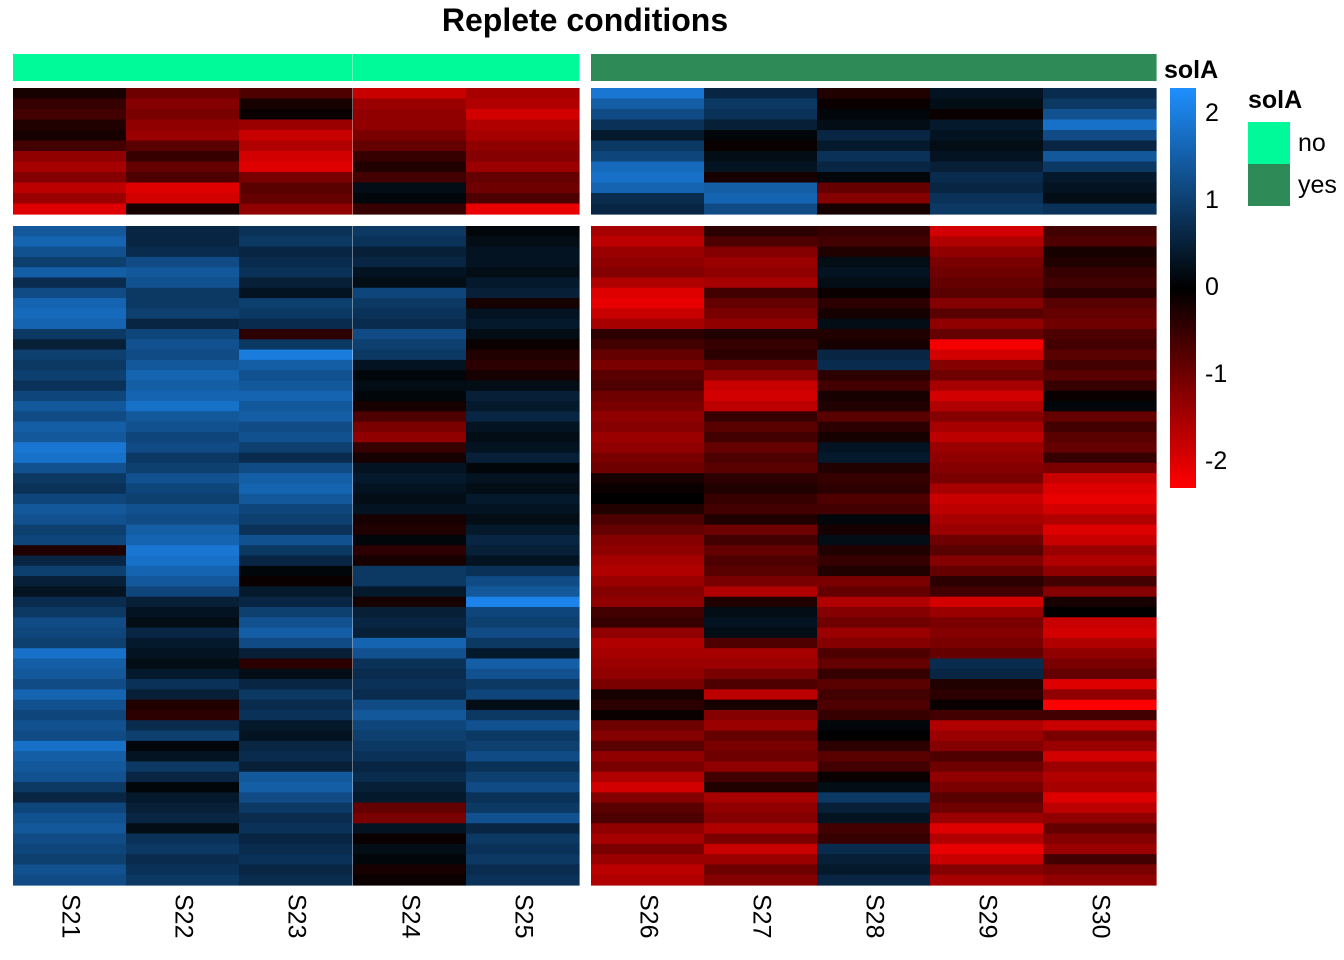  What do you see at coordinates (296, 67) in the screenshot?
I see `annotation-cell-S23` at bounding box center [296, 67].